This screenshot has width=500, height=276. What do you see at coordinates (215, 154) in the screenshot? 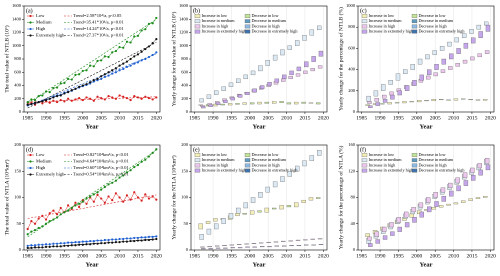
I see `legend-label: Increase in low` at bounding box center [215, 154].